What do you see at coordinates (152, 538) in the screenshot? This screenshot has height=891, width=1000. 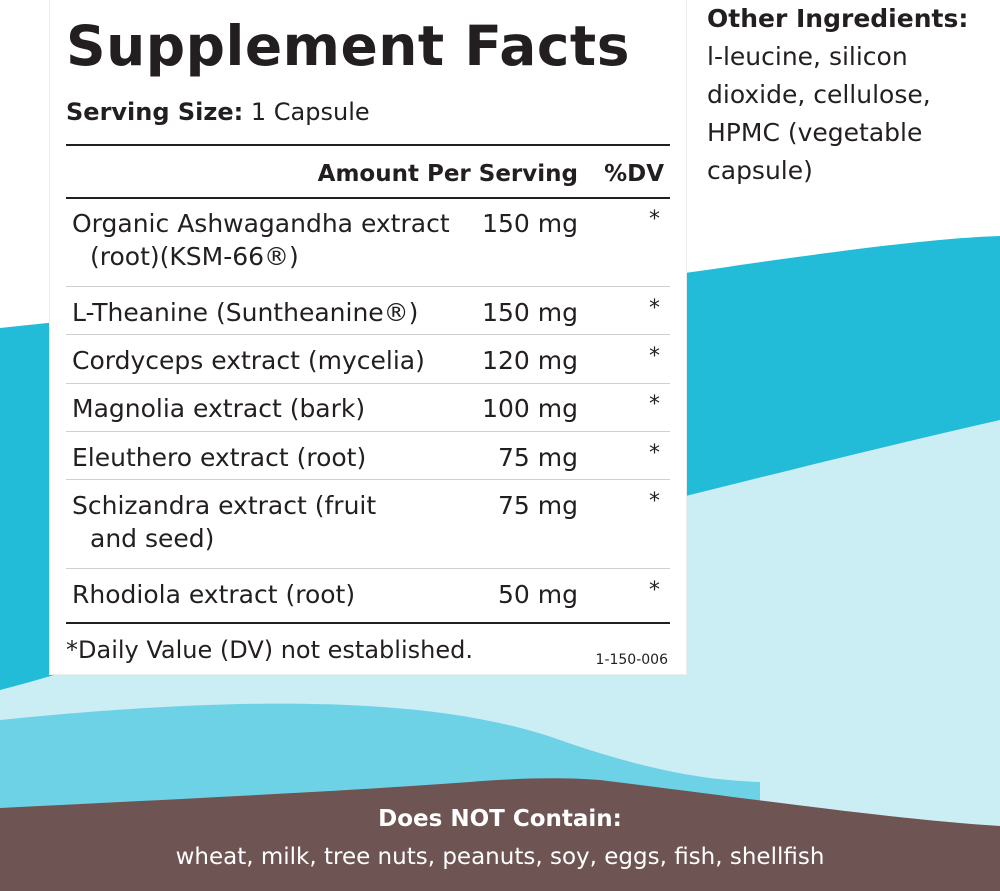 I see `ingredient-name-line: and seed)` at bounding box center [152, 538].